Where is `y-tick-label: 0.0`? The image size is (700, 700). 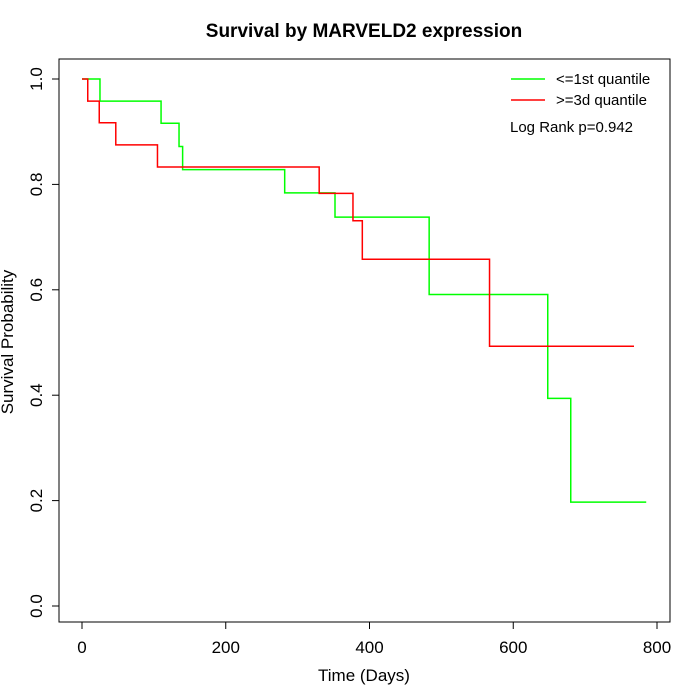
y-tick-label: 0.0 is located at coordinates (36, 606).